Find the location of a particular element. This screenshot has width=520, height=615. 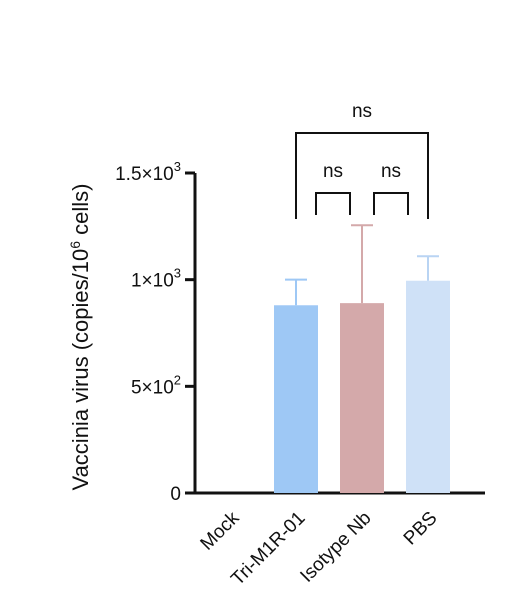

bar-pbs is located at coordinates (428, 386).